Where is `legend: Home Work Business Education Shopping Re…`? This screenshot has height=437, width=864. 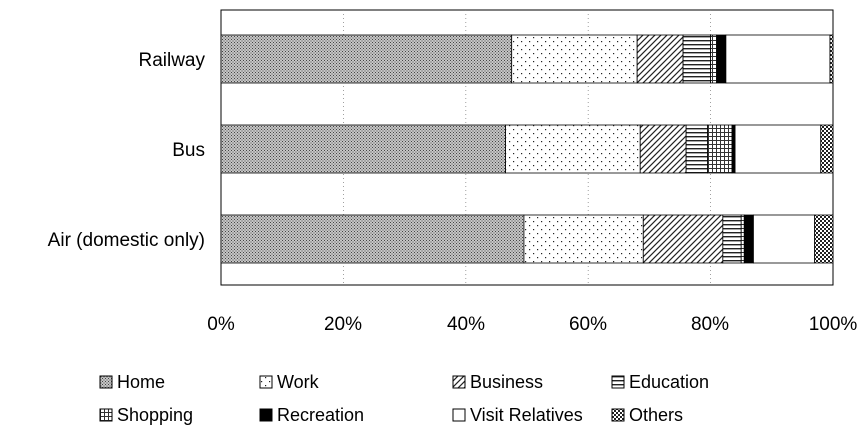 legend: Home Work Business Education Shopping Re… is located at coordinates (404, 398).